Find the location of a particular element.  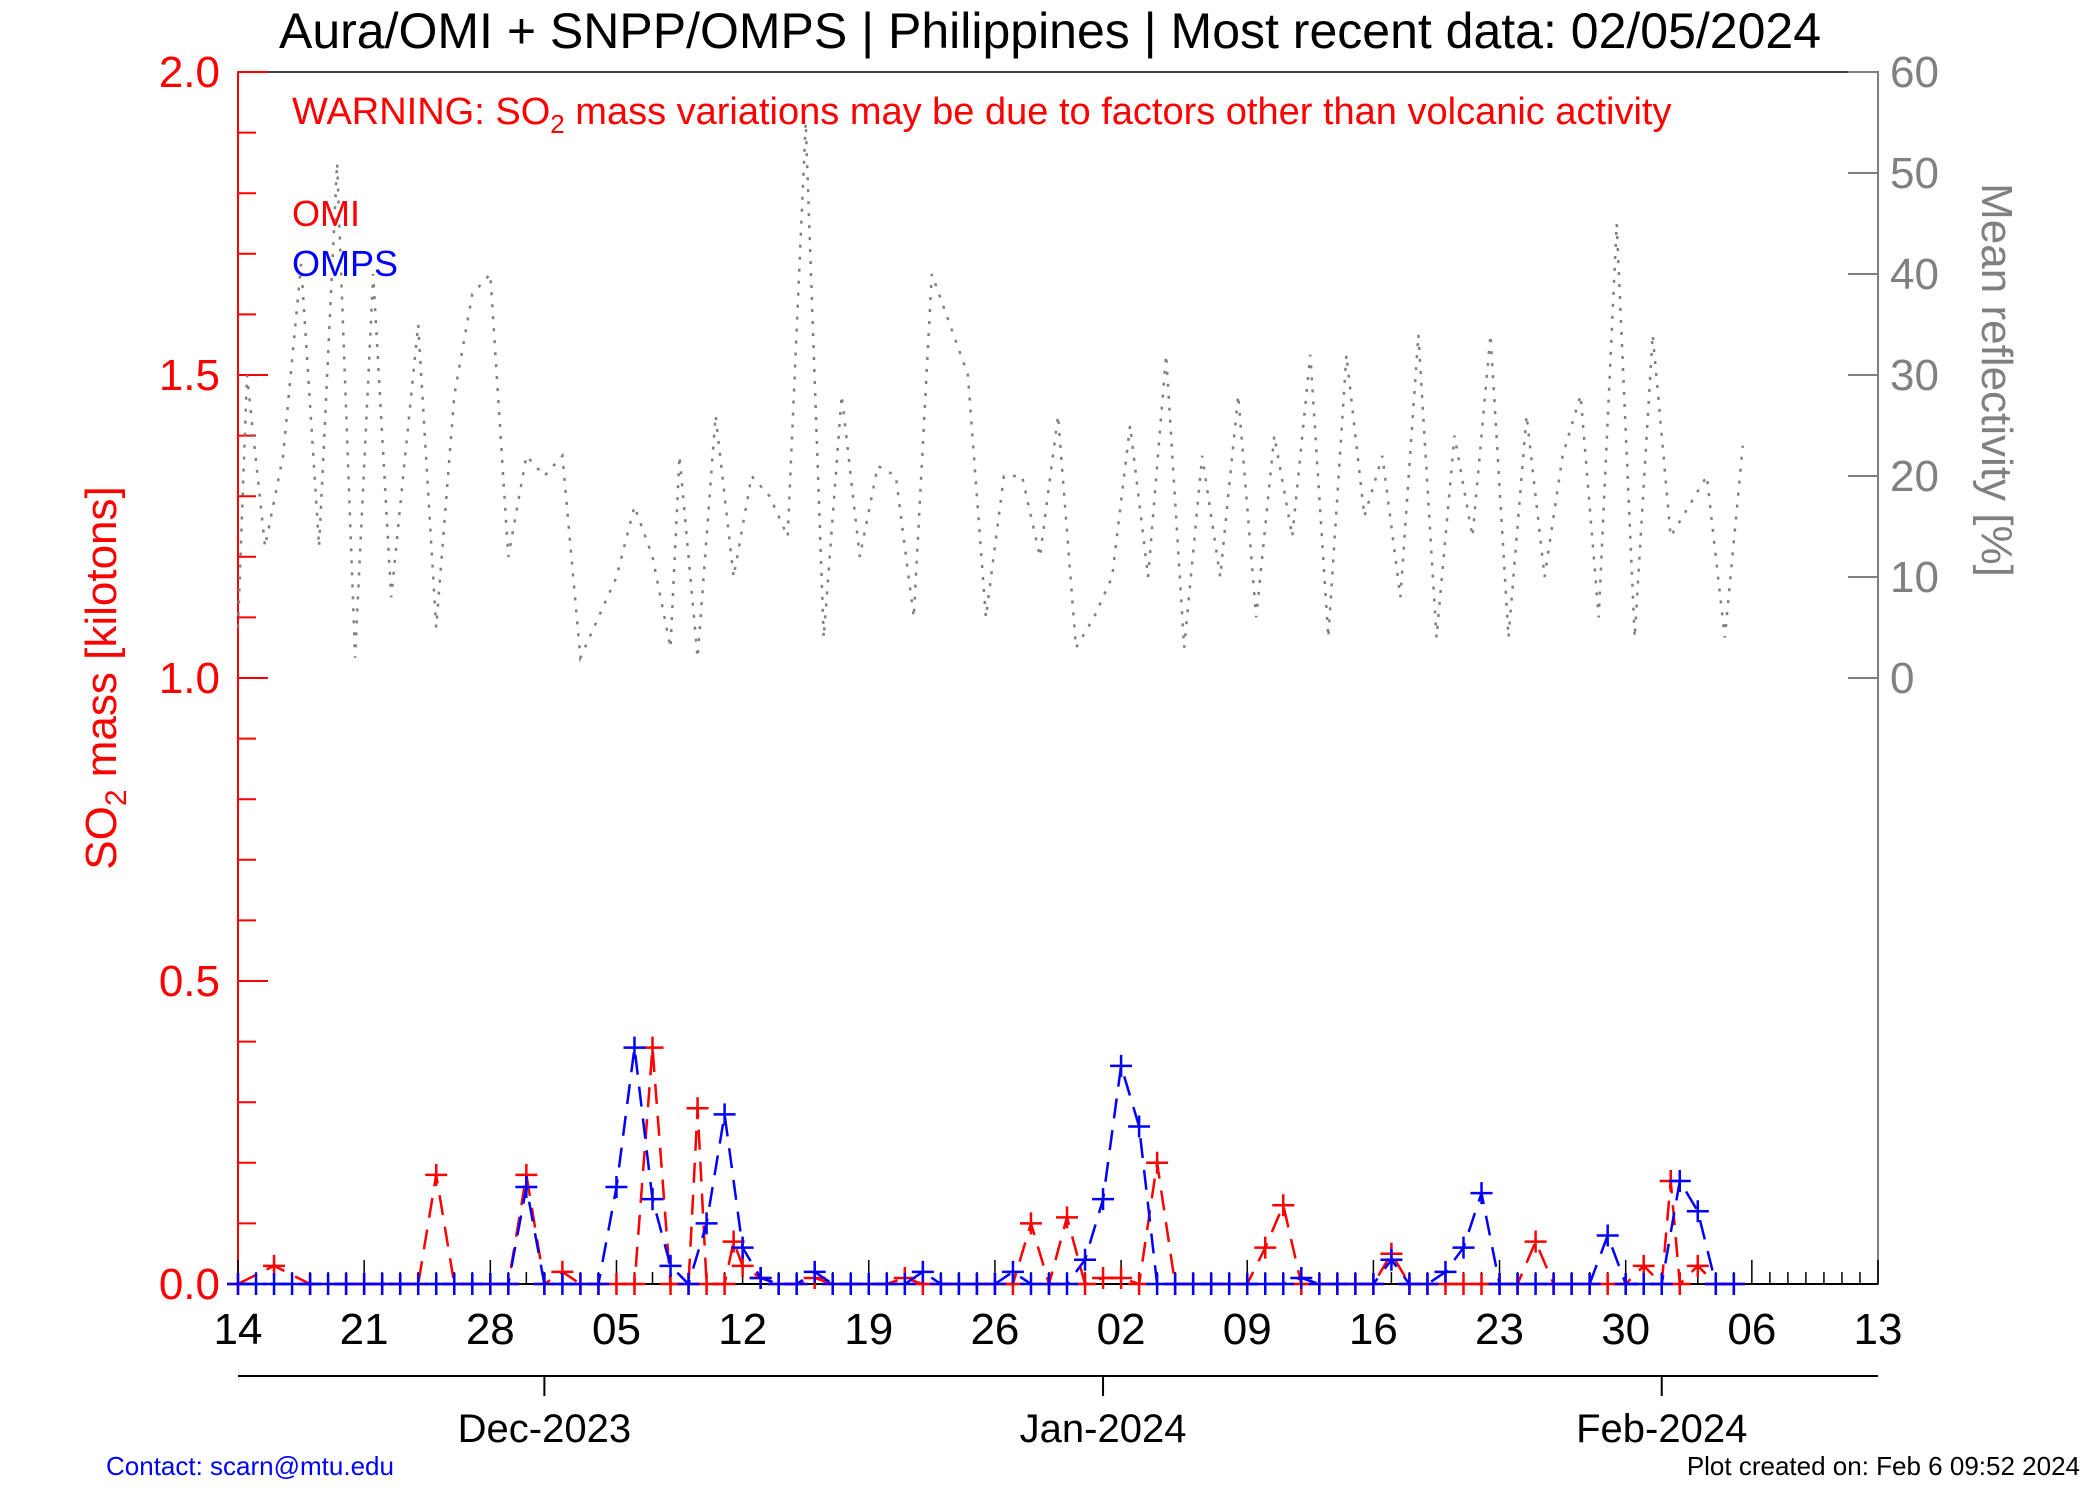

right-axis-title: Mean reflectivity [%] is located at coordinates (1996, 380).